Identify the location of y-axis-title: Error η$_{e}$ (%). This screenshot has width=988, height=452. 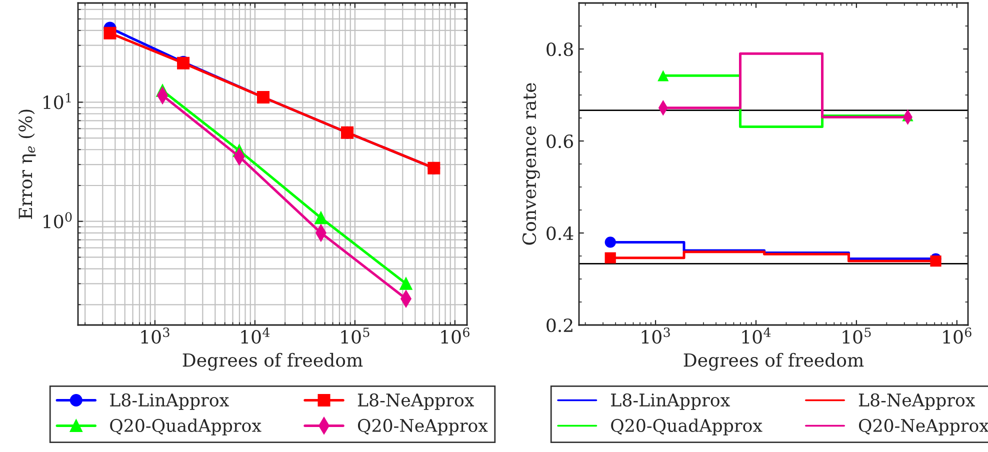
(27, 164).